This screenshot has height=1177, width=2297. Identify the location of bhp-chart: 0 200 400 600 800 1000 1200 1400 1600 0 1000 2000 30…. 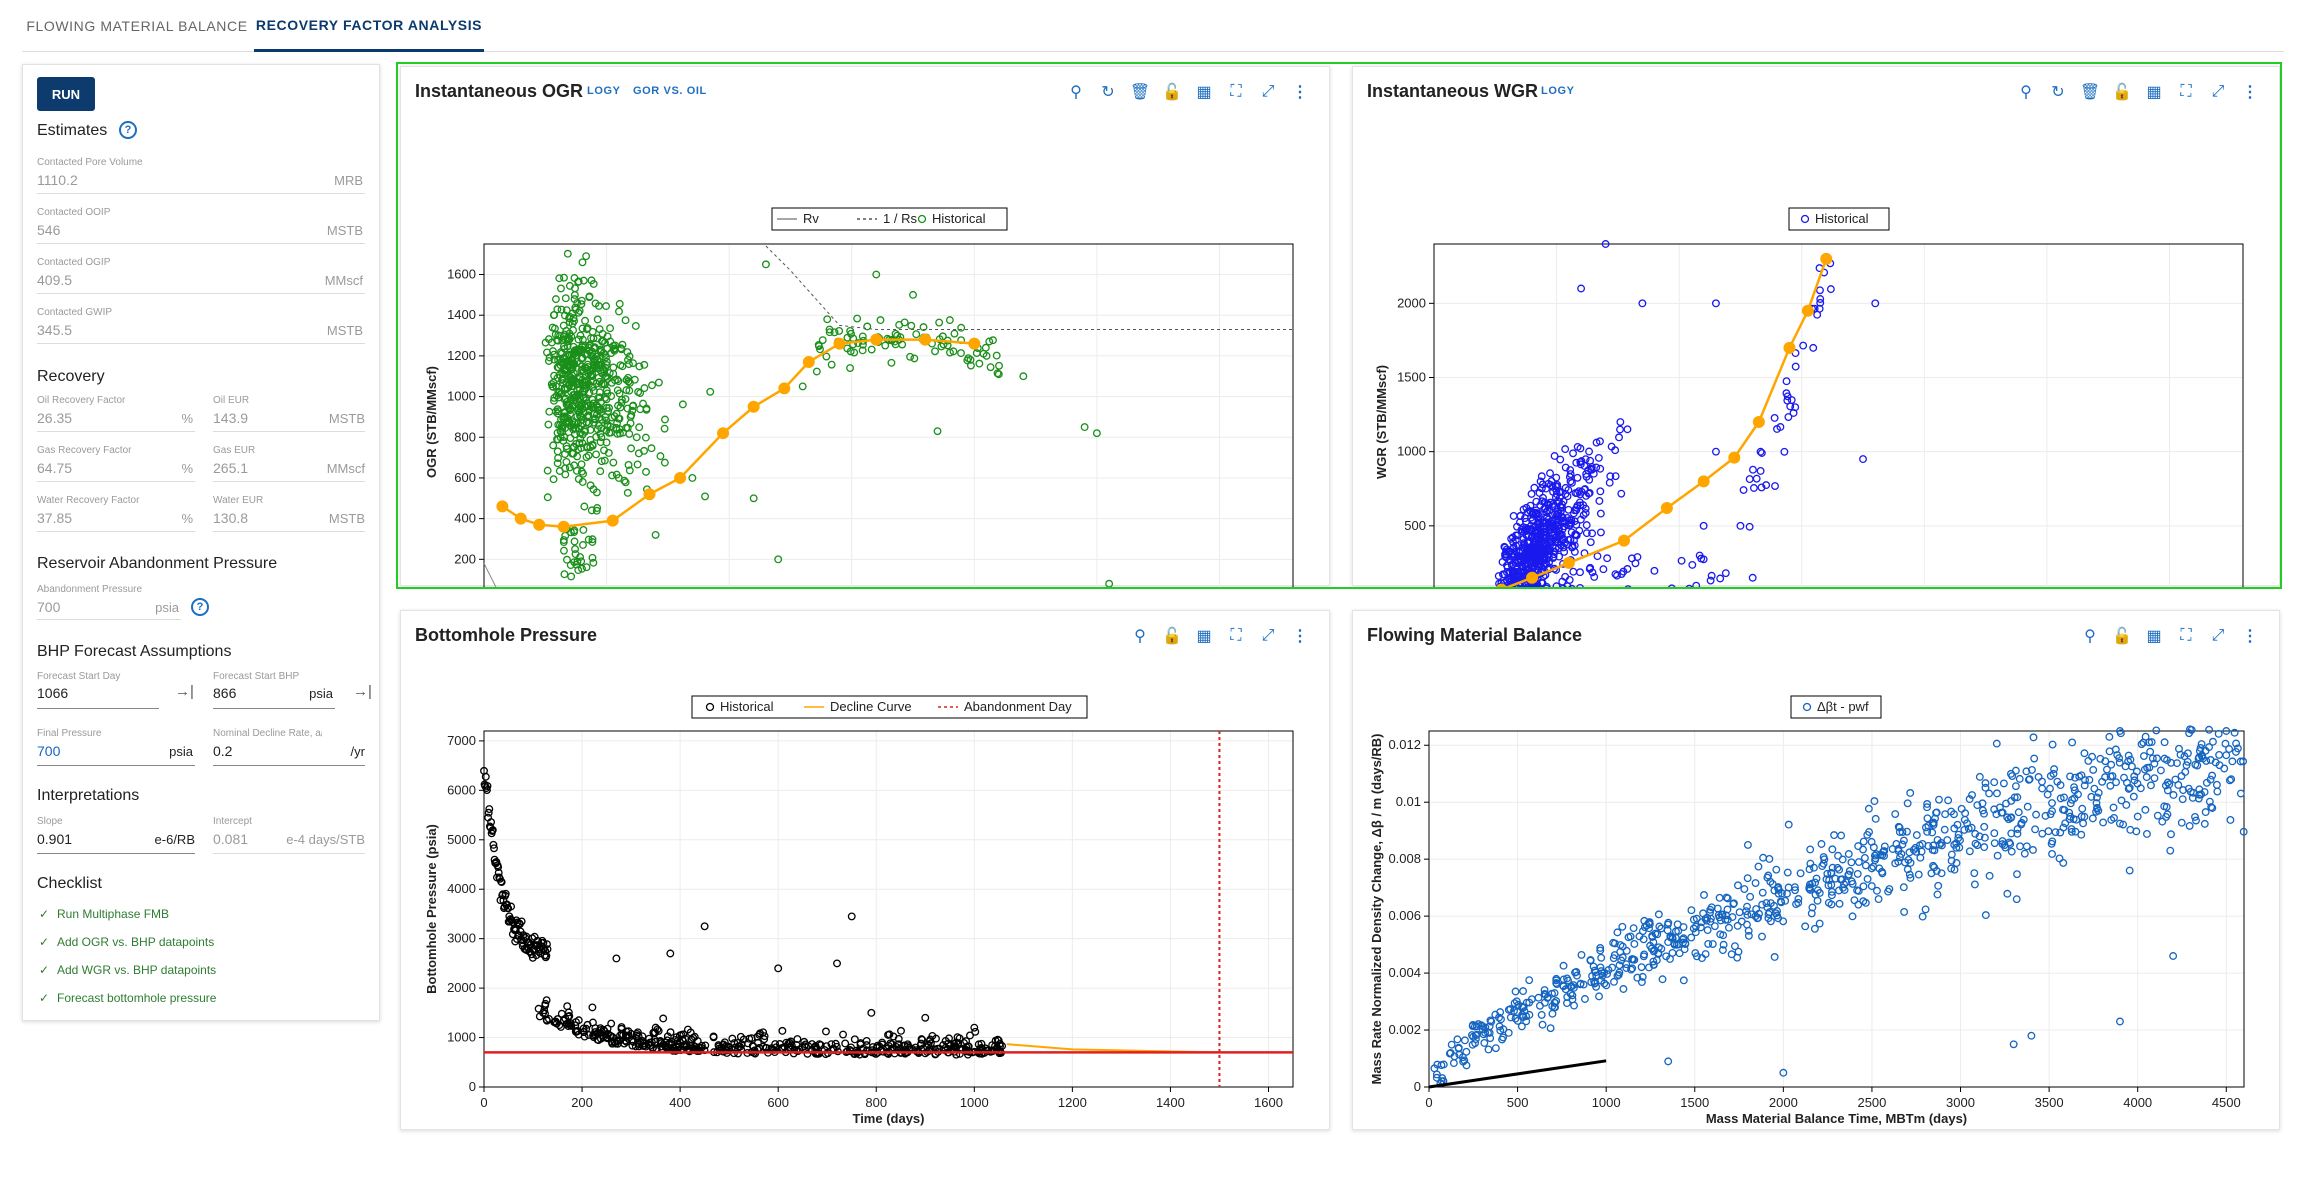
(859, 910).